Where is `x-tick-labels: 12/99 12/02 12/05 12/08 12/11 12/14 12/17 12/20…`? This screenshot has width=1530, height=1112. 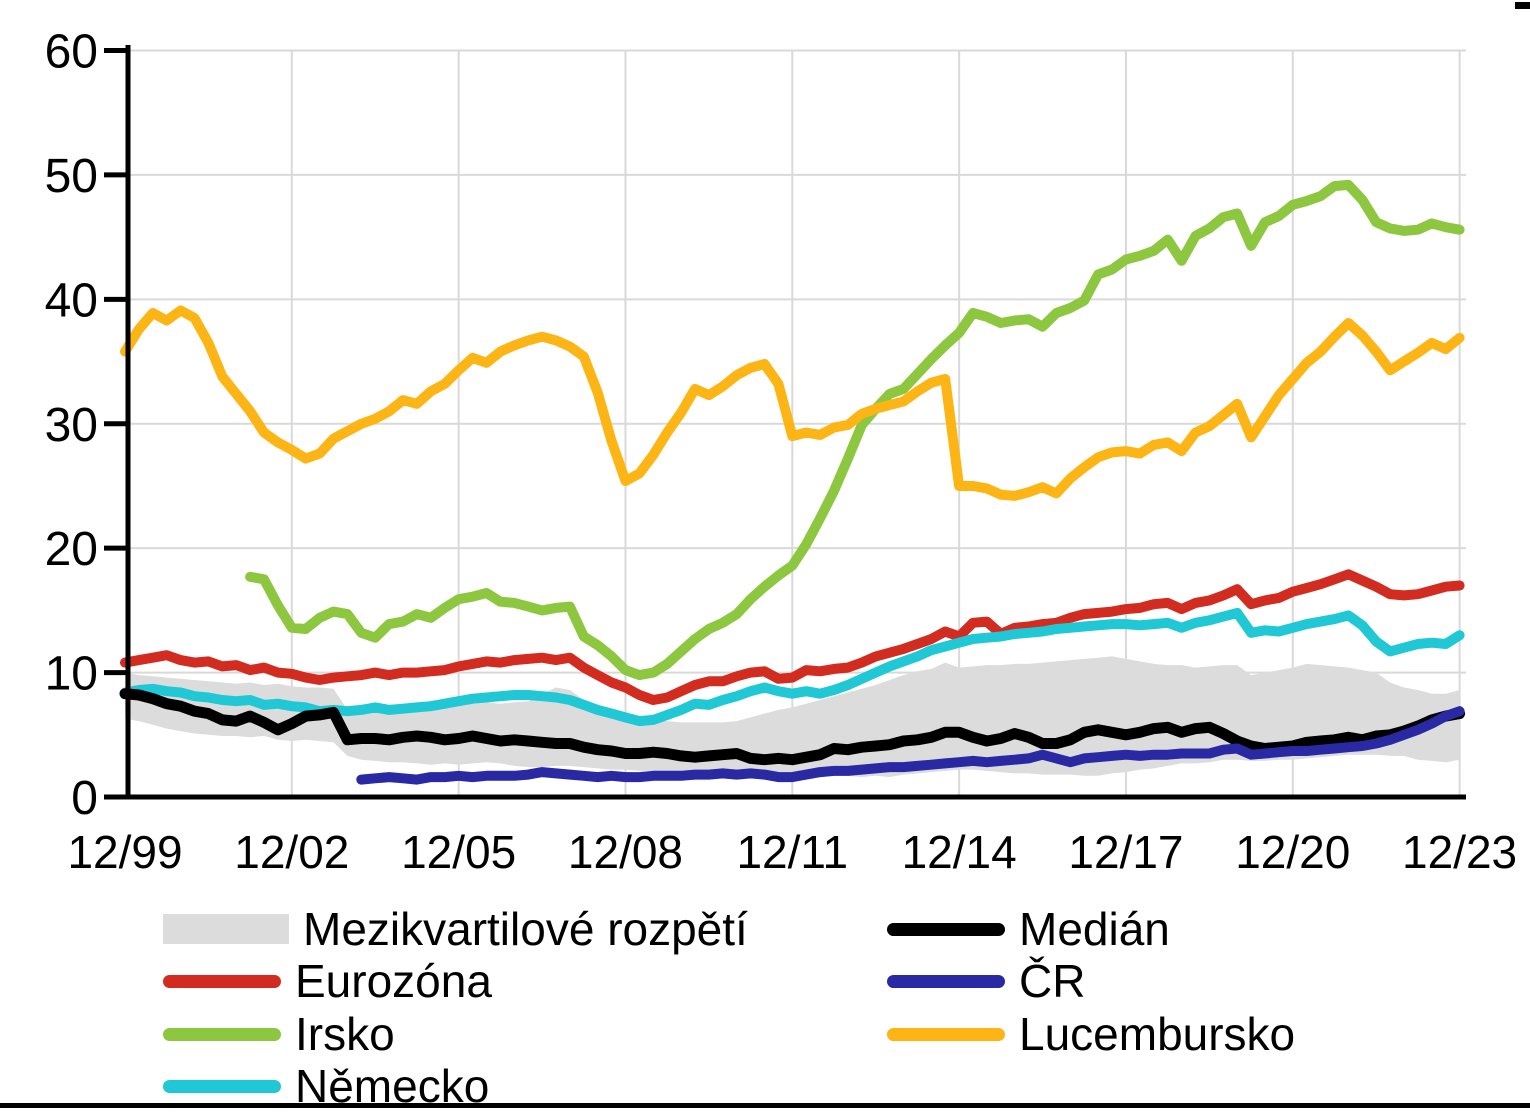
x-tick-labels: 12/99 12/02 12/05 12/08 12/11 12/14 12/17 12/20… is located at coordinates (792, 852).